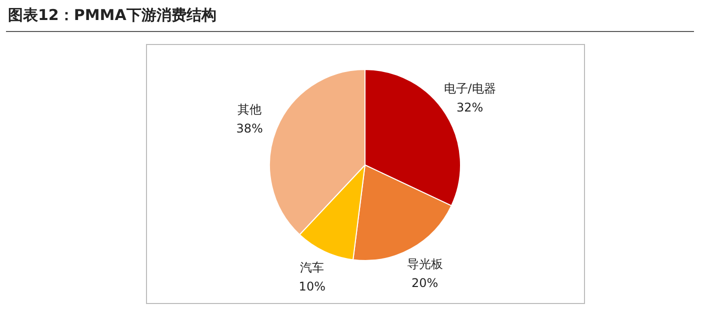 The image size is (704, 313). What do you see at coordinates (249, 128) in the screenshot?
I see `data-label: 38%` at bounding box center [249, 128].